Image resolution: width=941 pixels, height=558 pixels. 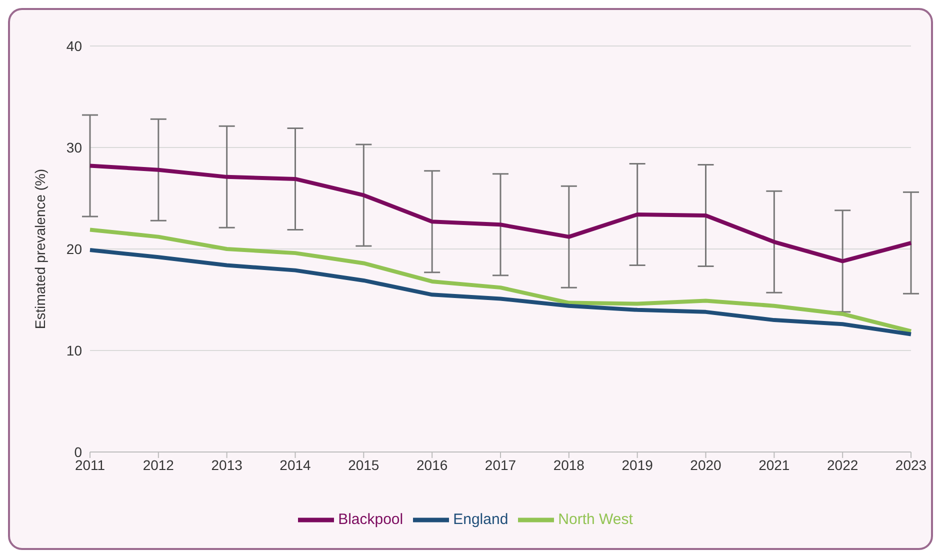 What do you see at coordinates (911, 464) in the screenshot?
I see `x-tick-label: 2023` at bounding box center [911, 464].